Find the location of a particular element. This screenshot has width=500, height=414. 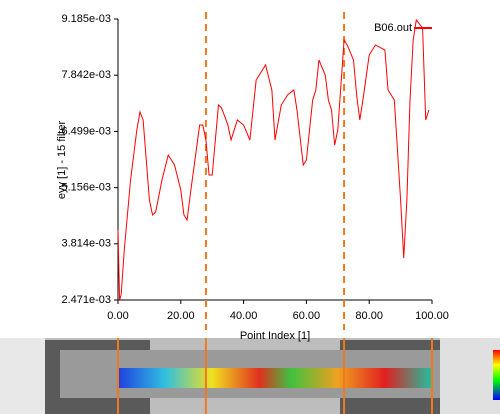

x-axis-label: Point Index [1] is located at coordinates (275, 336).